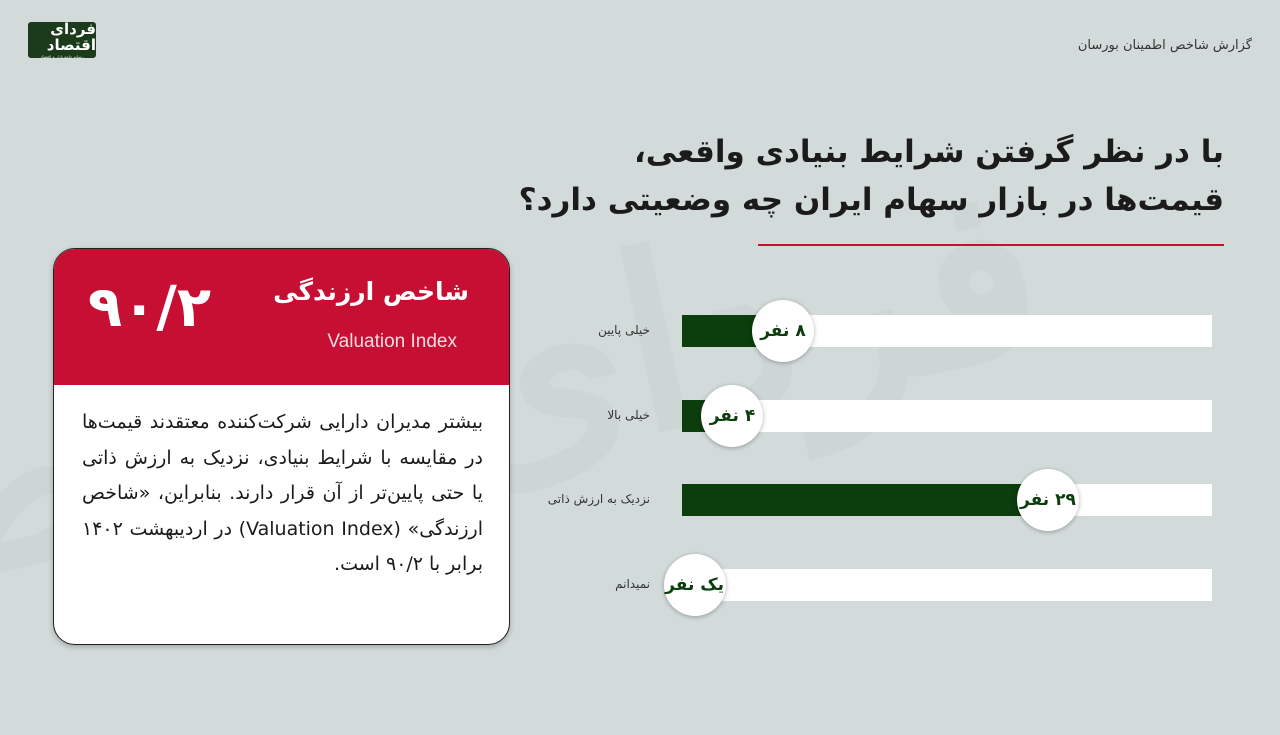 The image size is (1280, 735). I want to click on bar-value-label: ۴ نفر, so click(732, 416).